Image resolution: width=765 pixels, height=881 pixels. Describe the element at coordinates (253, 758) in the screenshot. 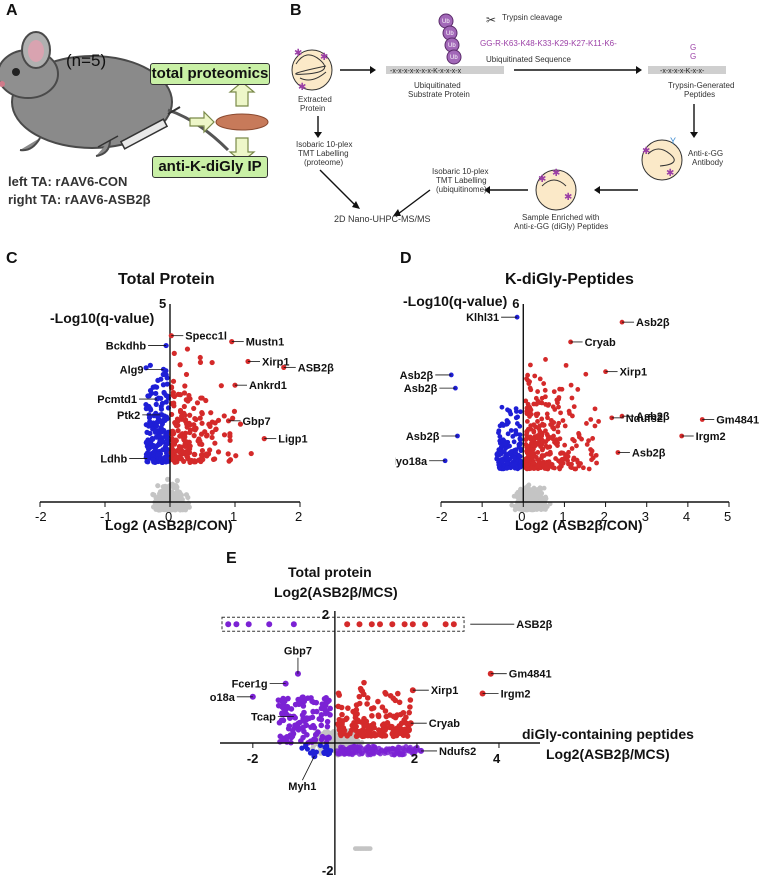

I see `x-tick-label: -2` at that location.